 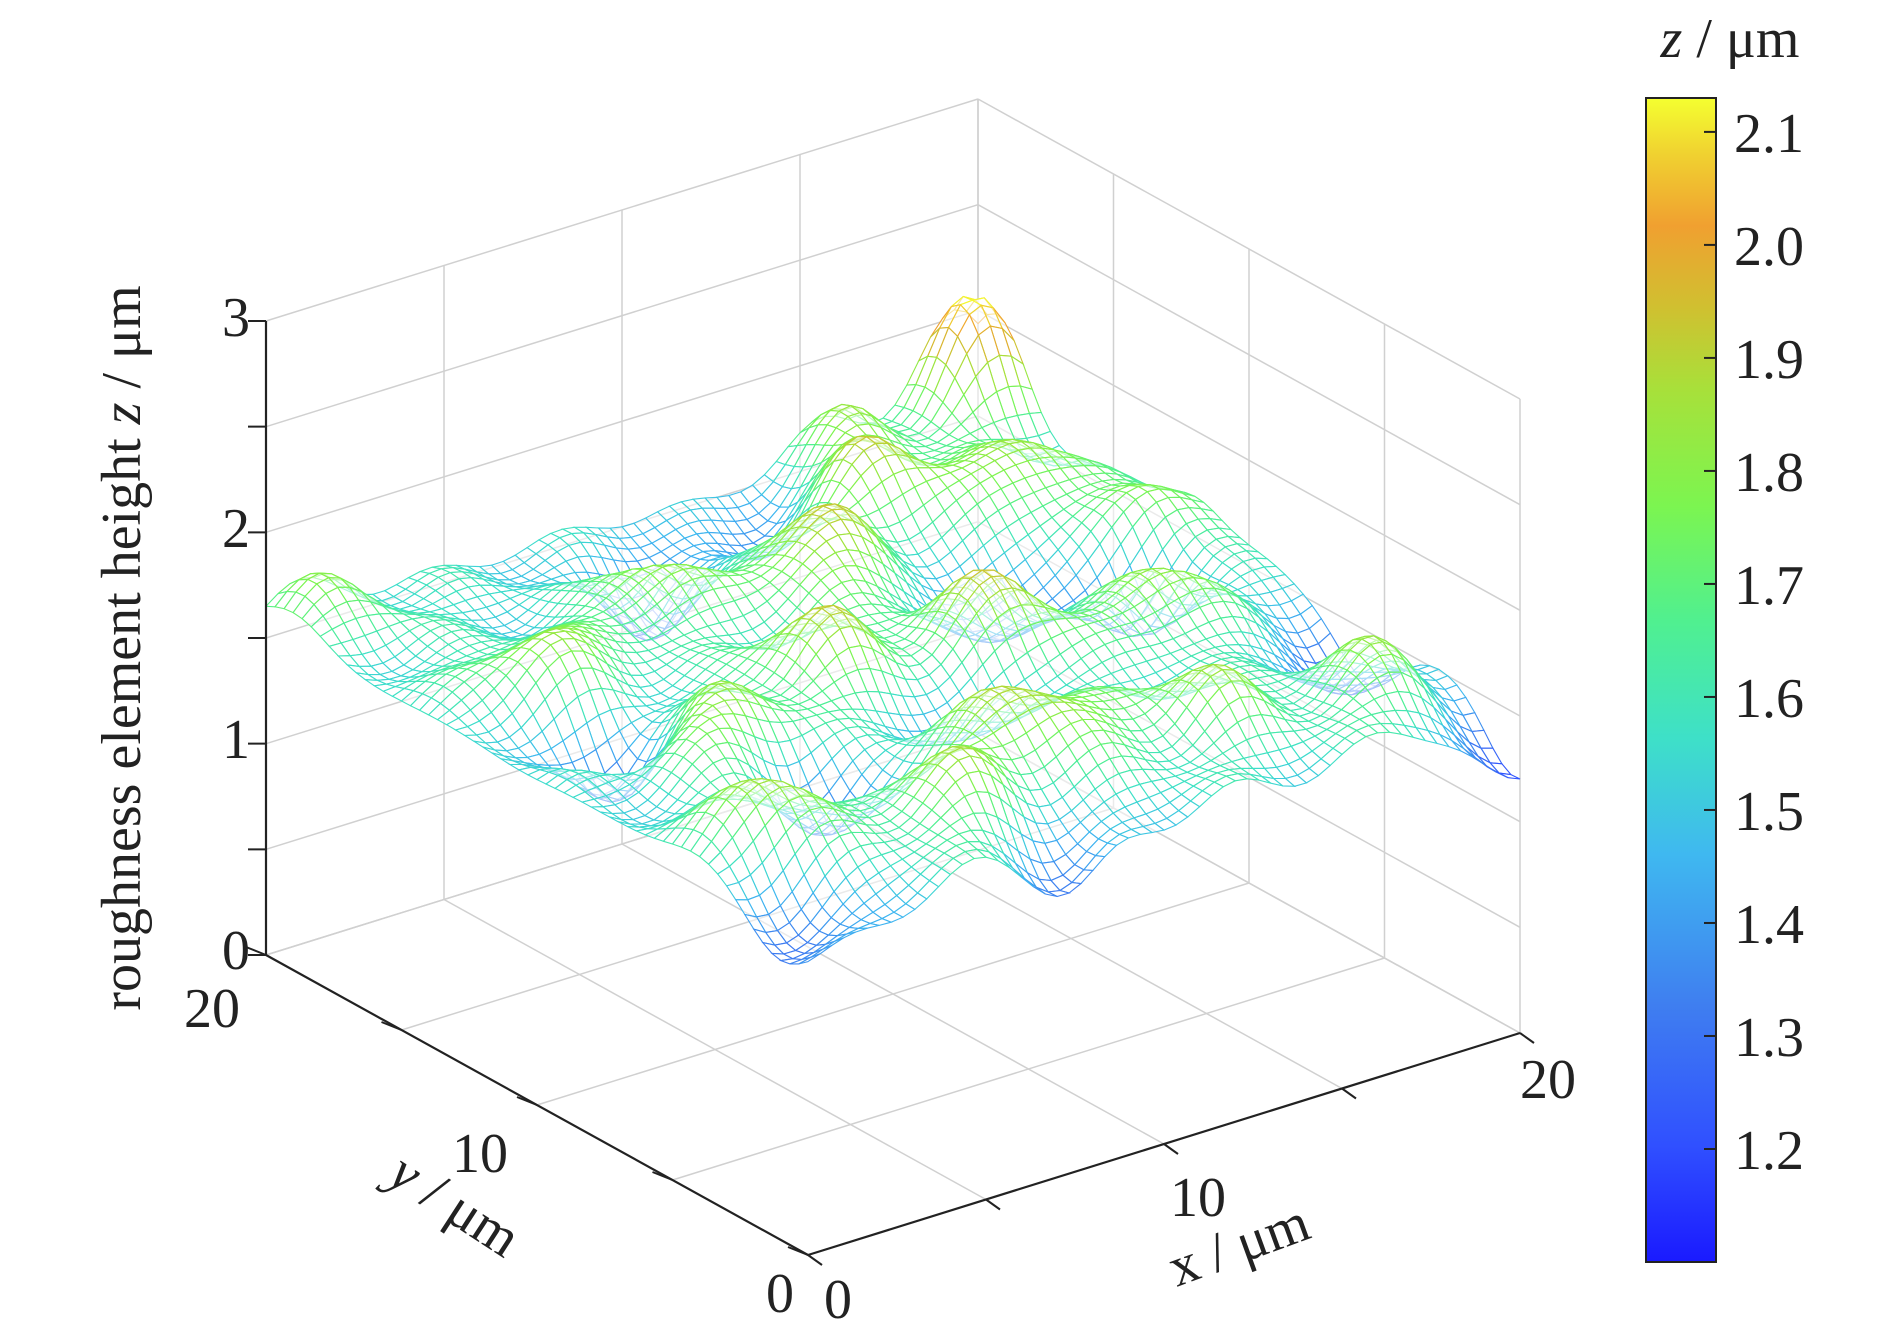 What do you see at coordinates (1198, 1198) in the screenshot?
I see `x-tick-label: 10` at bounding box center [1198, 1198].